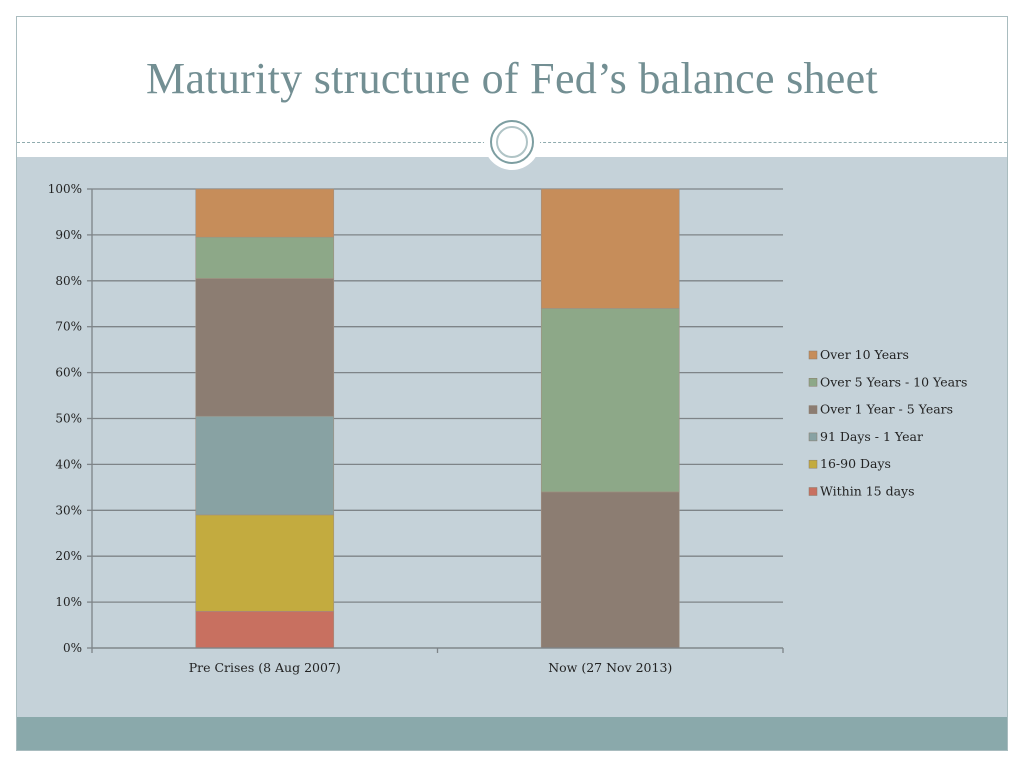 The height and width of the screenshot is (768, 1024). Describe the element at coordinates (867, 491) in the screenshot. I see `legend-label: Within 15 days` at that location.